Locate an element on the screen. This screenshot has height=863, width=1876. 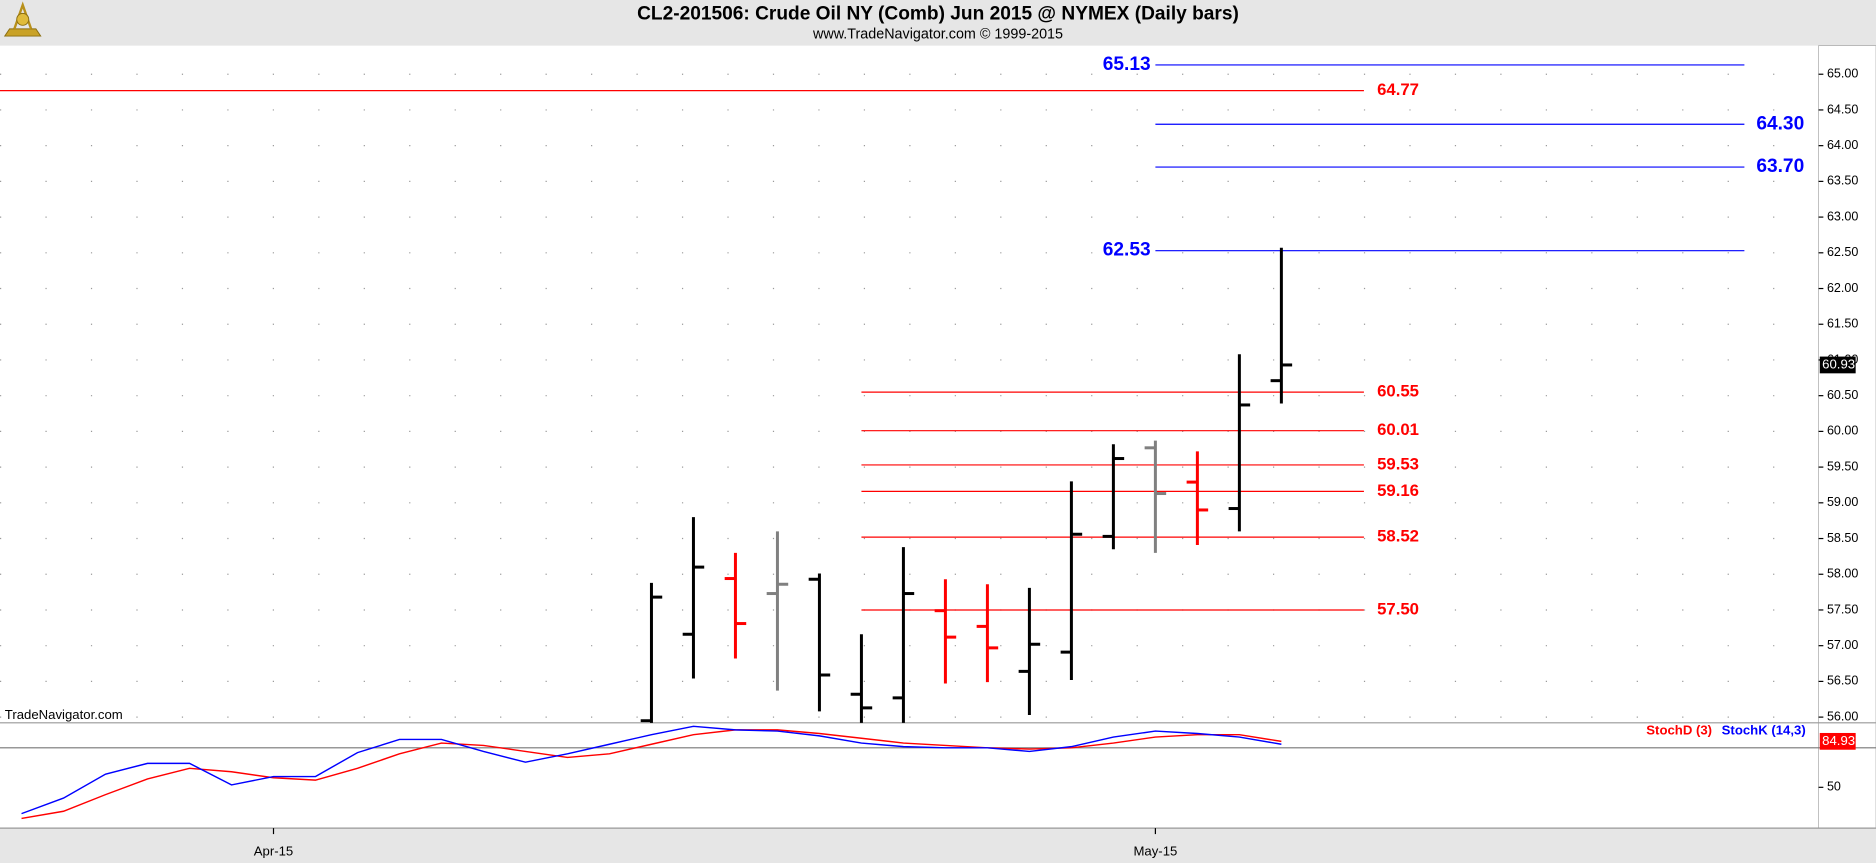
level-label: 60.55 is located at coordinates (1398, 391).